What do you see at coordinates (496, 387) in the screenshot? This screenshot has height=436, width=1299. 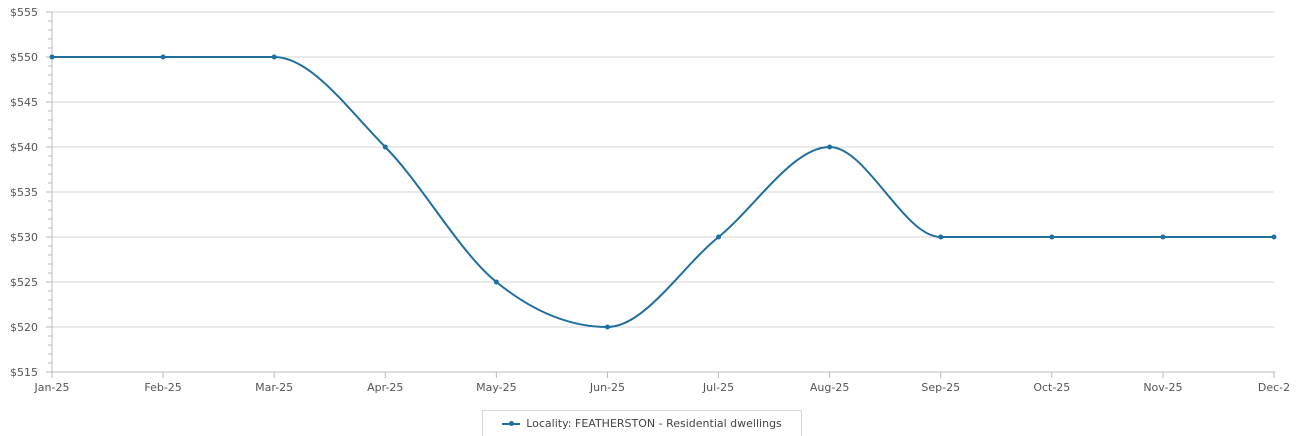 I see `x-tick-label: May-25` at bounding box center [496, 387].